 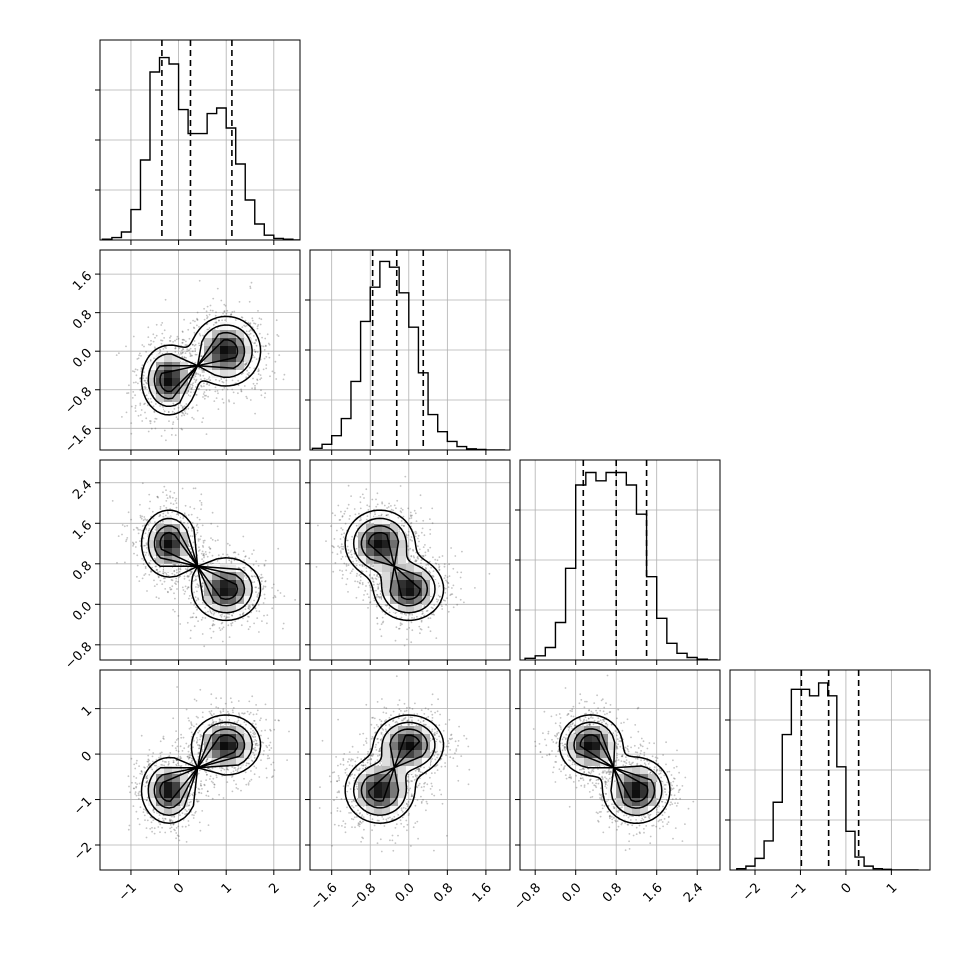 What do you see at coordinates (408, 355) in the screenshot?
I see `histogram-1-steps` at bounding box center [408, 355].